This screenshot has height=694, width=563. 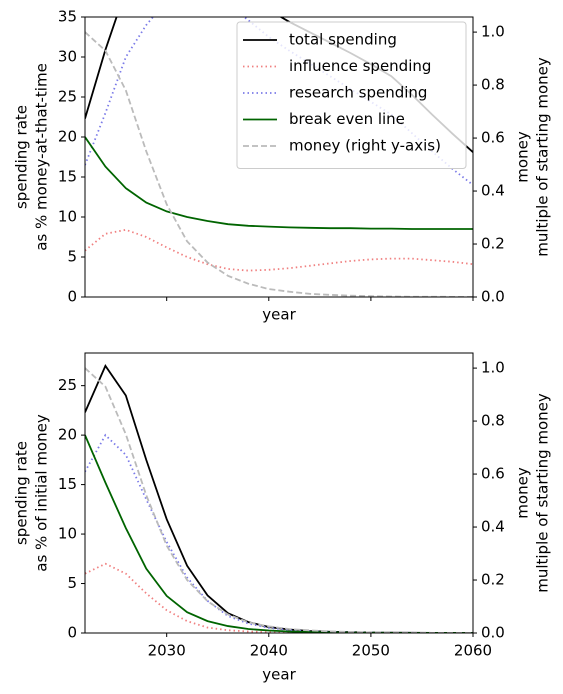 What do you see at coordinates (371, 651) in the screenshot?
I see `x-tick-label: 2050` at bounding box center [371, 651].